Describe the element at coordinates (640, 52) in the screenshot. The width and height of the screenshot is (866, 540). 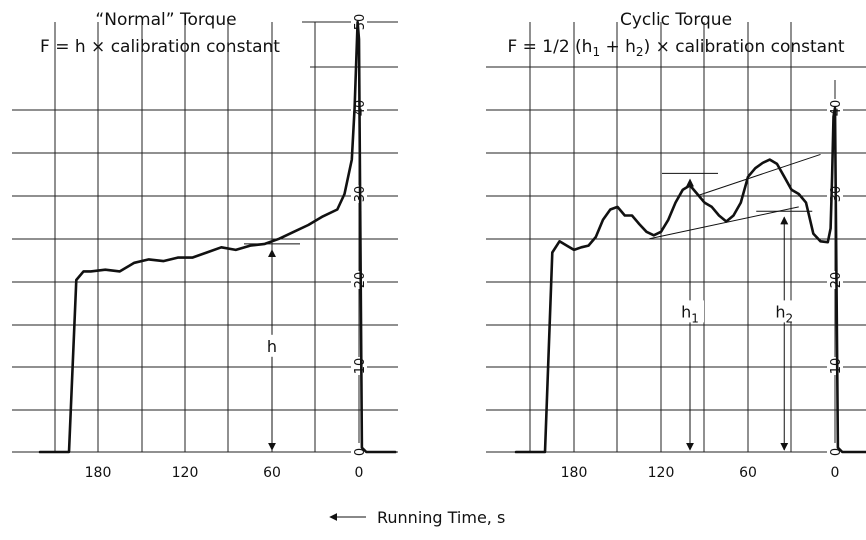
I see `subtitle-sub-2: 2` at that location.